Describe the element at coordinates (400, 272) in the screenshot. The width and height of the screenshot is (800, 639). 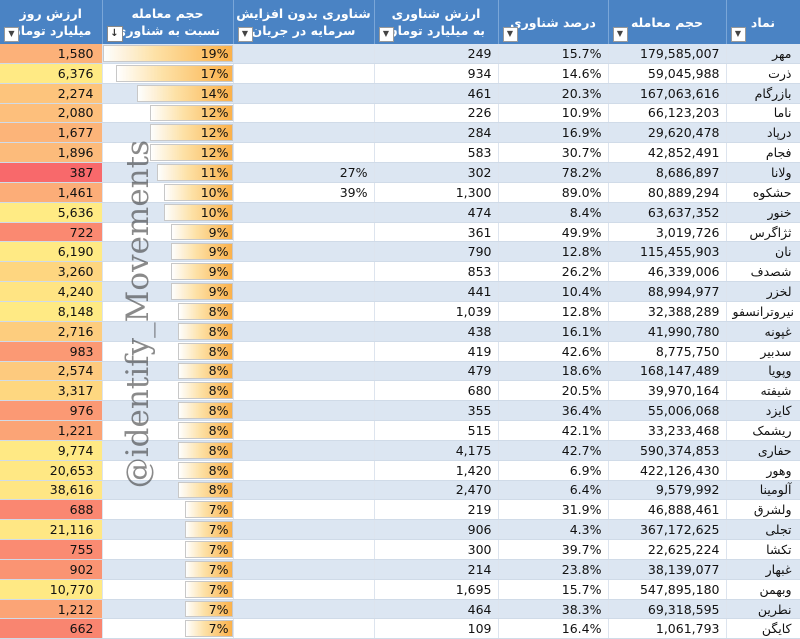
I see `table-row: 3,260 9% 853 26.2% 46,339,006 شصدف` at that location.